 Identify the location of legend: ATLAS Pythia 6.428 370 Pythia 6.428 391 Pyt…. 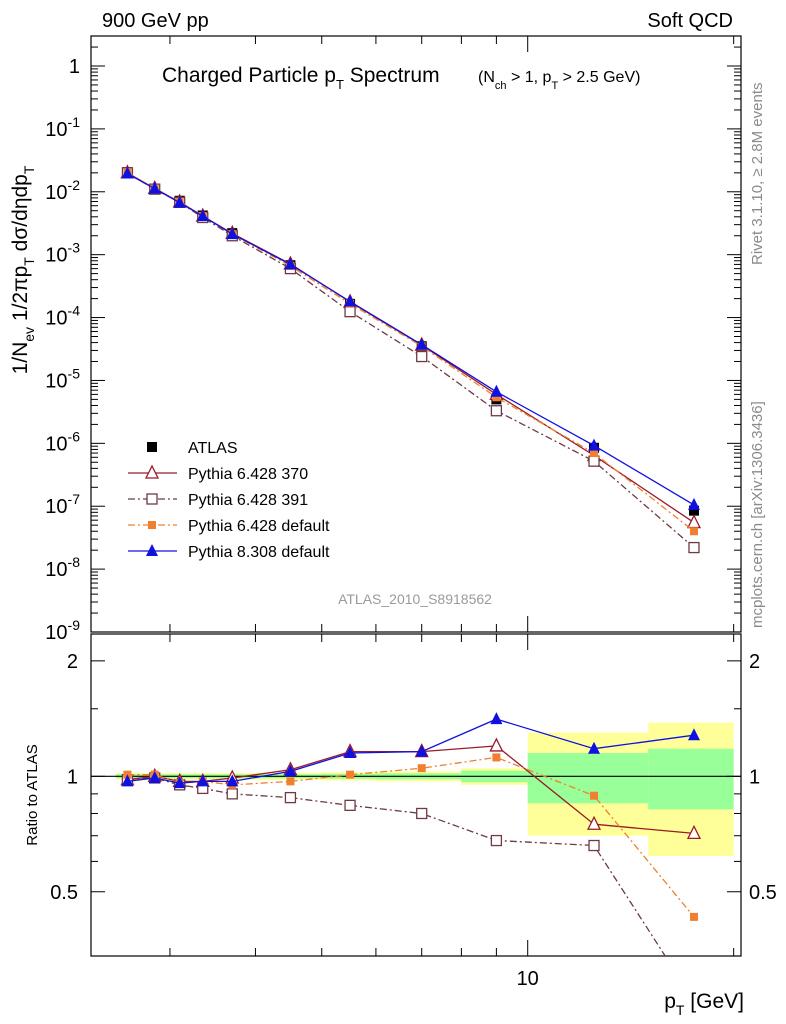
(229, 500).